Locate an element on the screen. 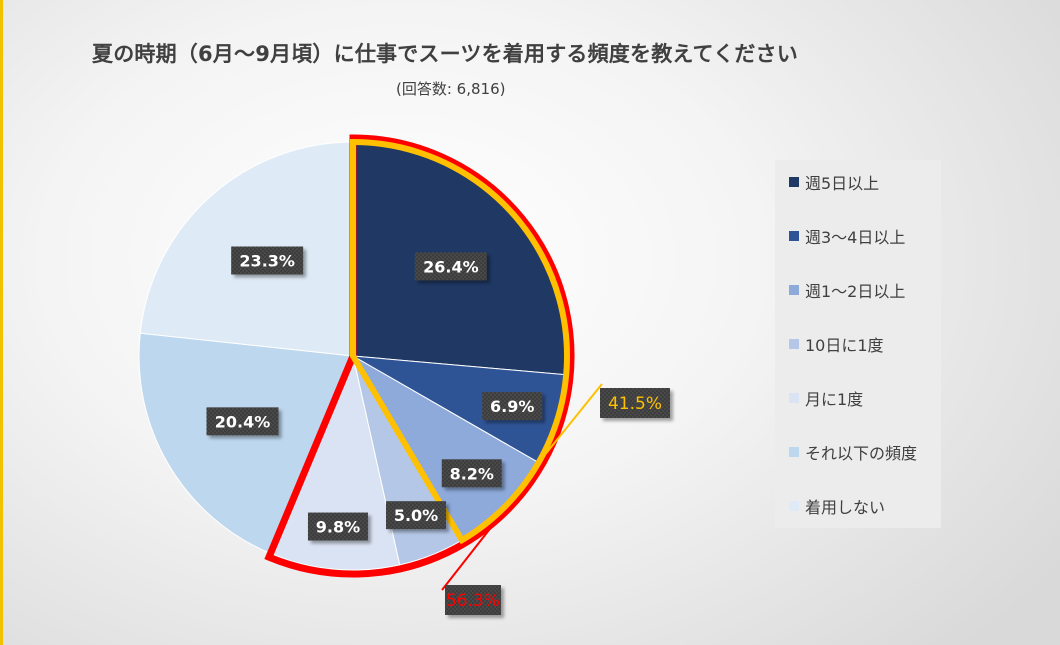  highlight-outline is located at coordinates (460, 341).